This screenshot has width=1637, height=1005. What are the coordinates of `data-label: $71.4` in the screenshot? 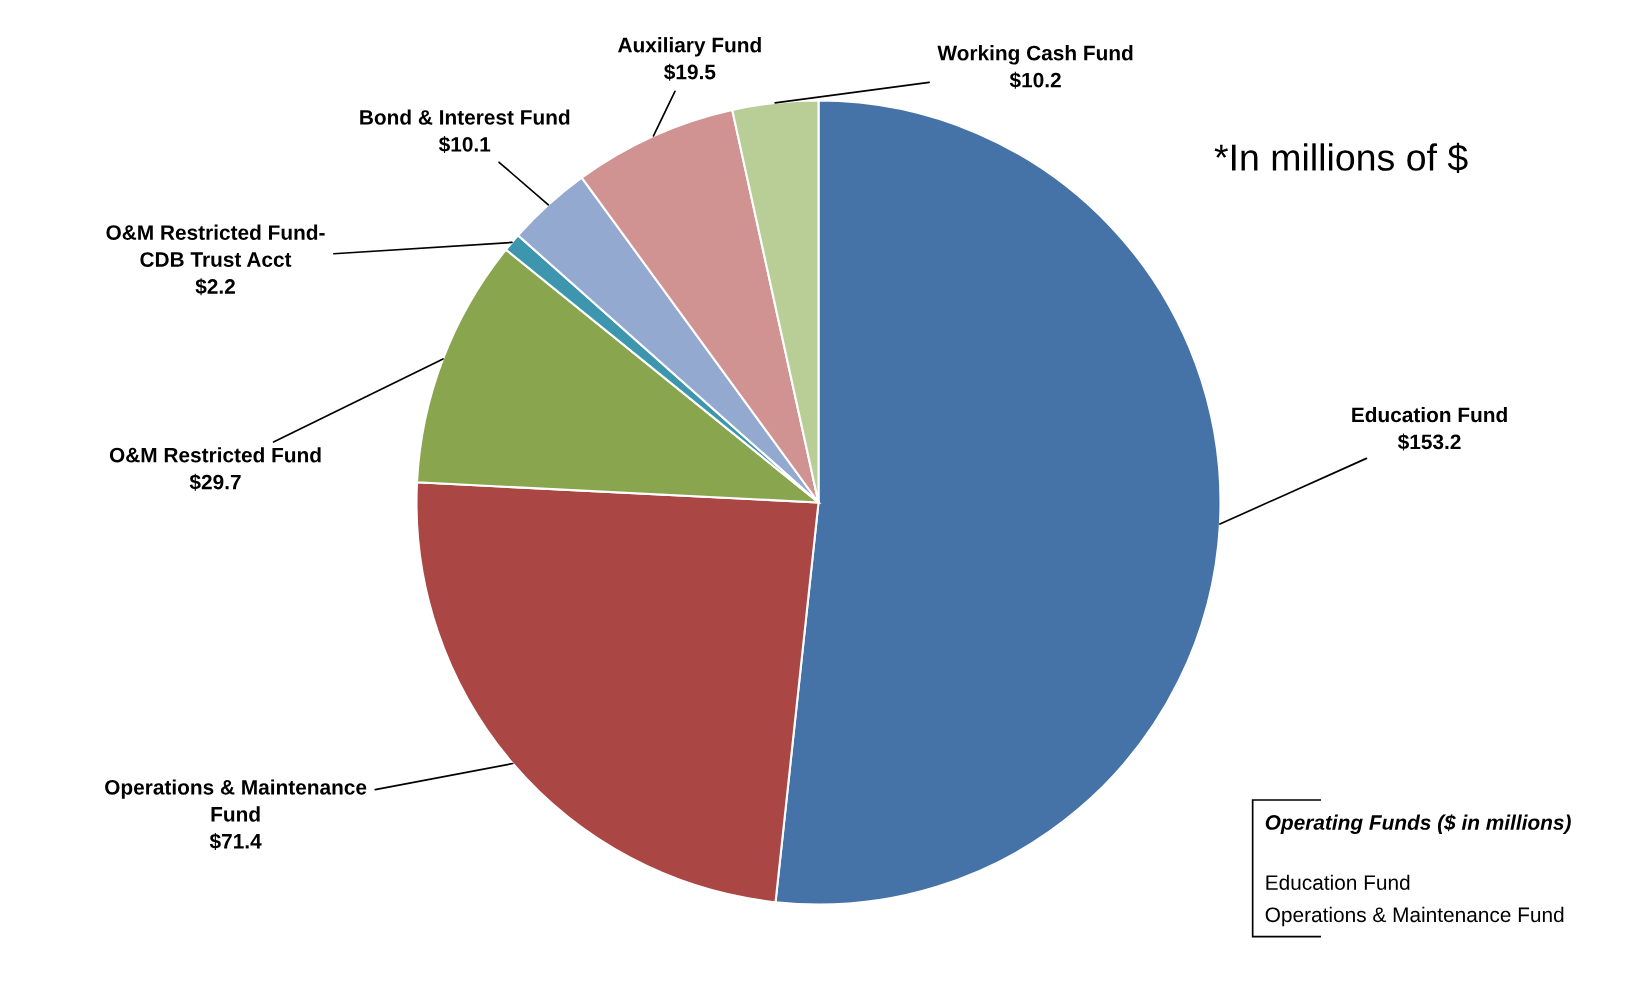 It's located at (235, 841).